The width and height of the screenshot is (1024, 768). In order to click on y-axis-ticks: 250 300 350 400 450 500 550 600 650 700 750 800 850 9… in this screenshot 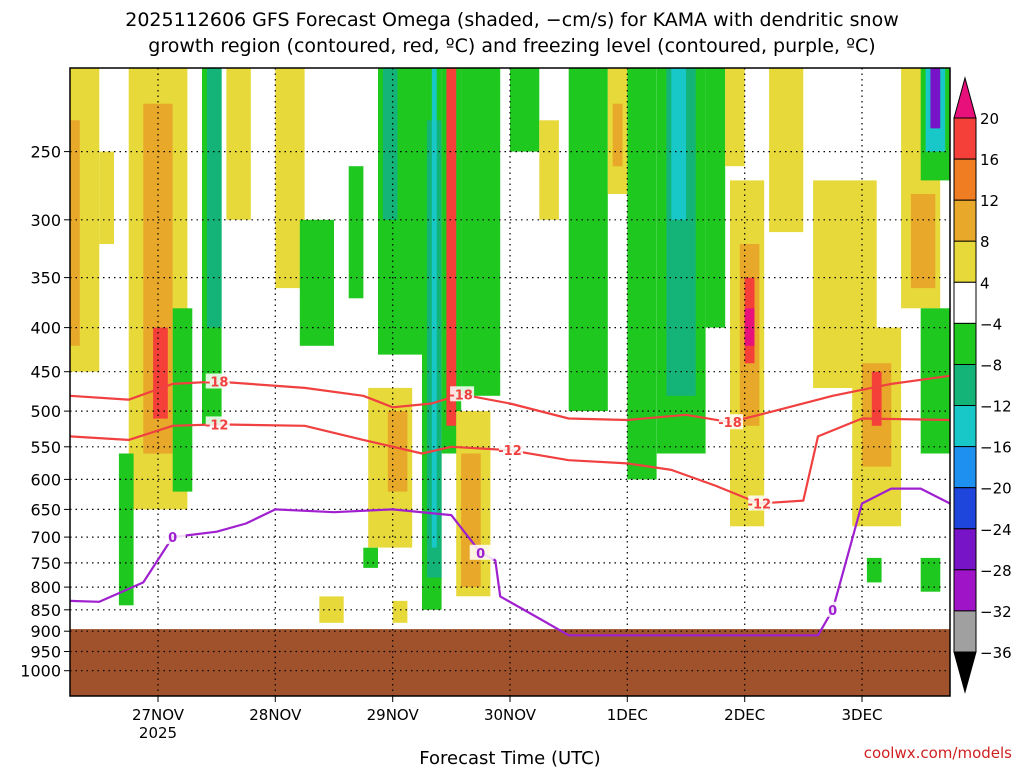, I will do `click(45, 412)`.